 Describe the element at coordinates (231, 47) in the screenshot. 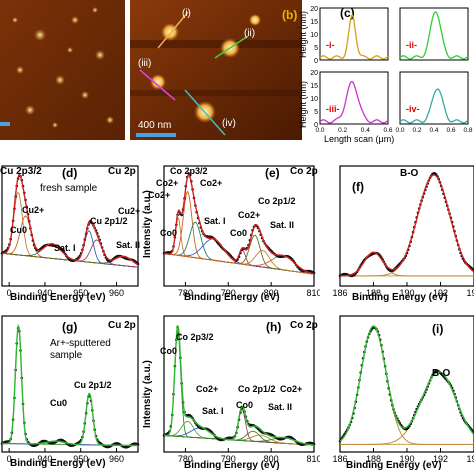

I see `scan-line-ii` at that location.